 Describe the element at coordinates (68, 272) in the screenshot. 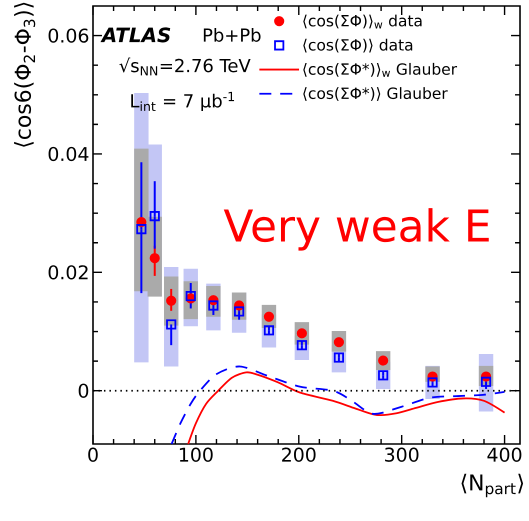

I see `y-tick-label: 0.02` at that location.